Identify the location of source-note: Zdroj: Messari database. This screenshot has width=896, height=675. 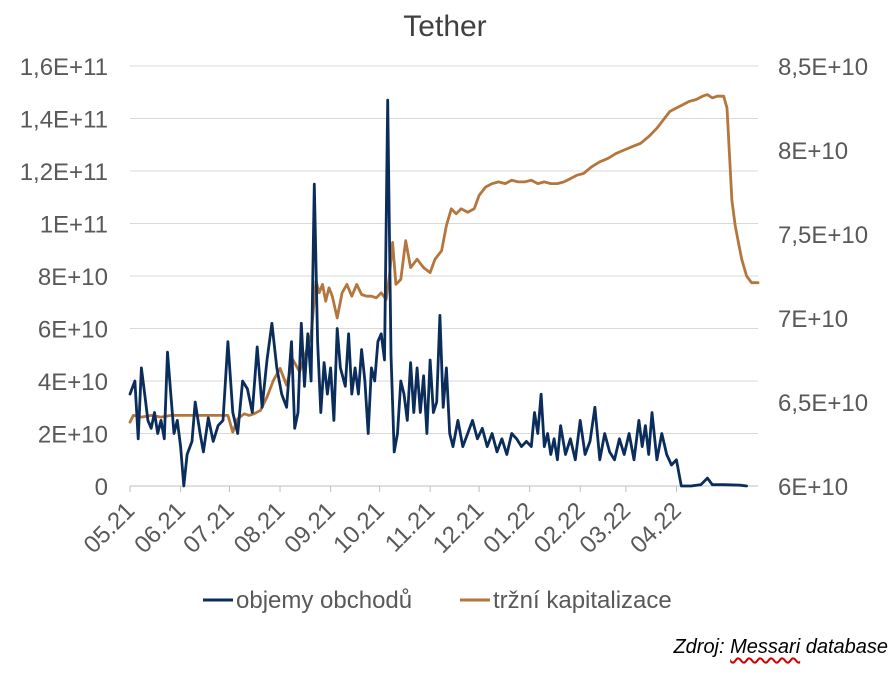
(780, 647).